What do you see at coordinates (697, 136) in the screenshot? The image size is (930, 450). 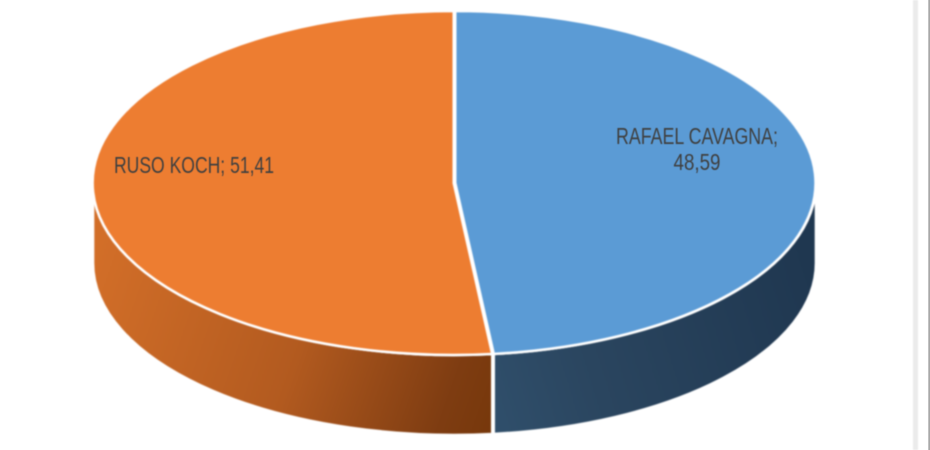 I see `svg-text: RAFAEL CAVAGNA;` at bounding box center [697, 136].